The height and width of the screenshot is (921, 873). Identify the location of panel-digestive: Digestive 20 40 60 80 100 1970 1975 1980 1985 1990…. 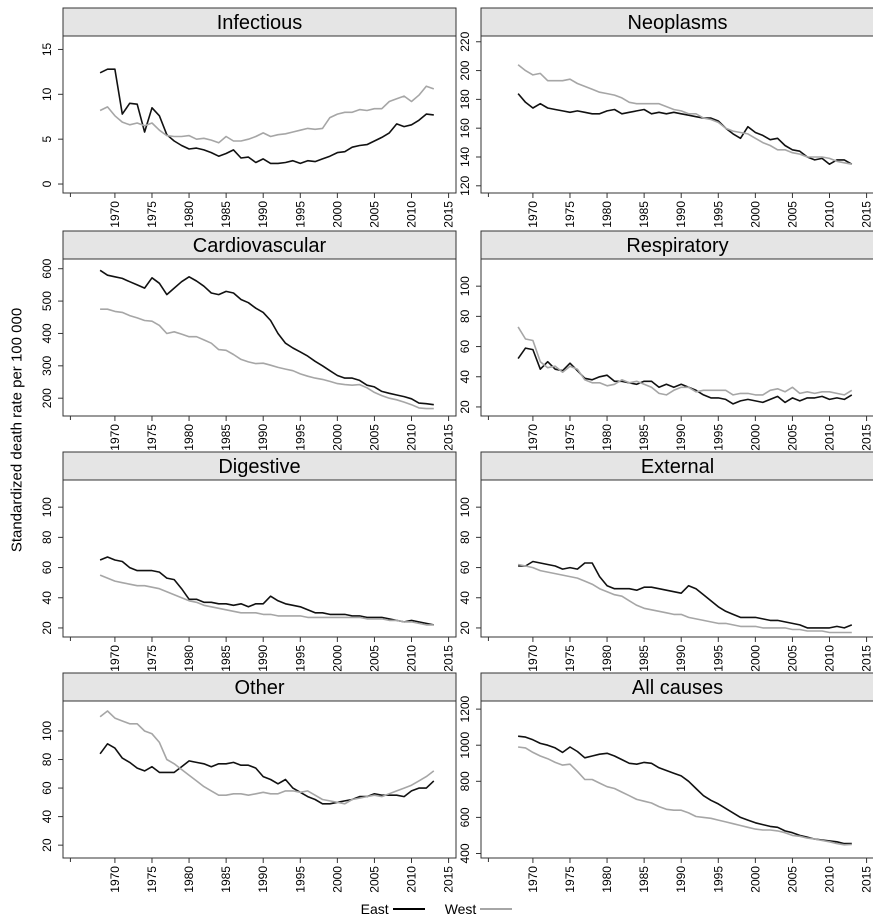
(248, 561).